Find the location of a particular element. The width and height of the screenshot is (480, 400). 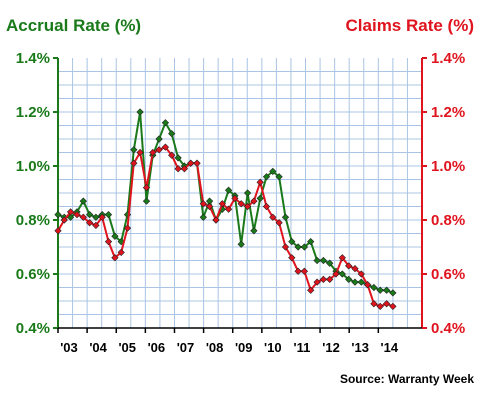

x-tick-label: '08 is located at coordinates (215, 347).